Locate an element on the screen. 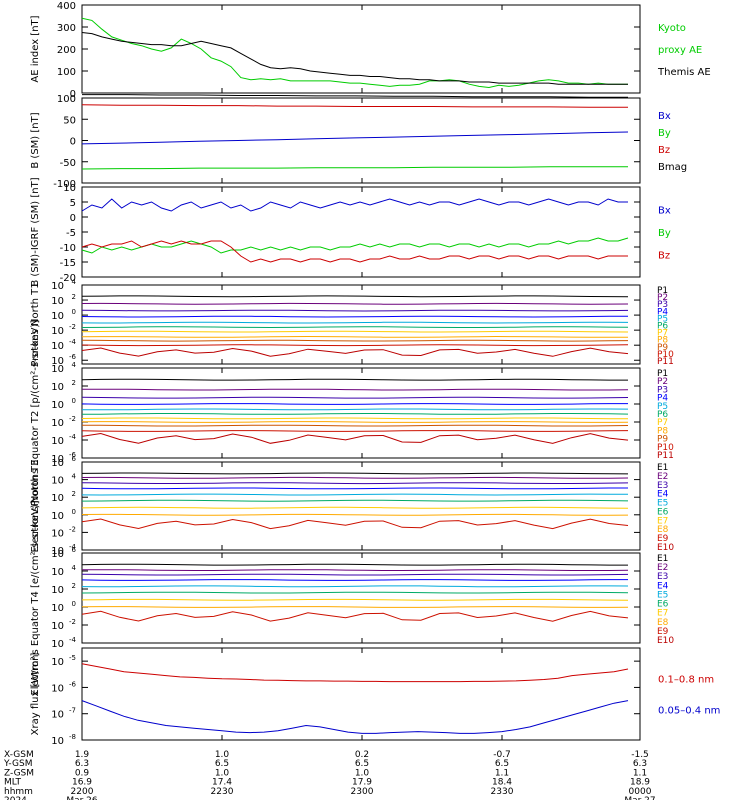 This screenshot has height=800, width=750. y-tick-label: 200 is located at coordinates (66, 50).